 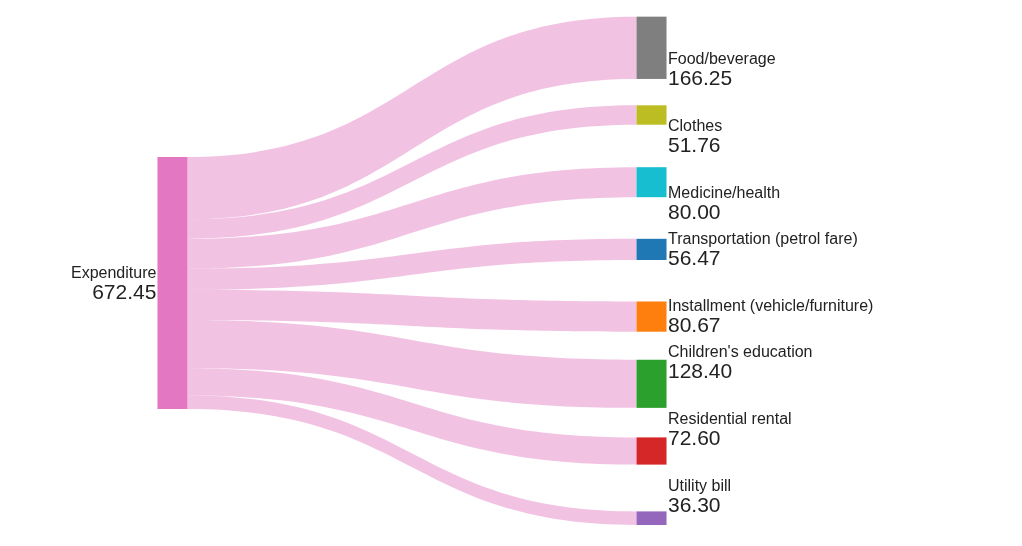 What do you see at coordinates (700, 370) in the screenshot?
I see `data-label: 128.40` at bounding box center [700, 370].